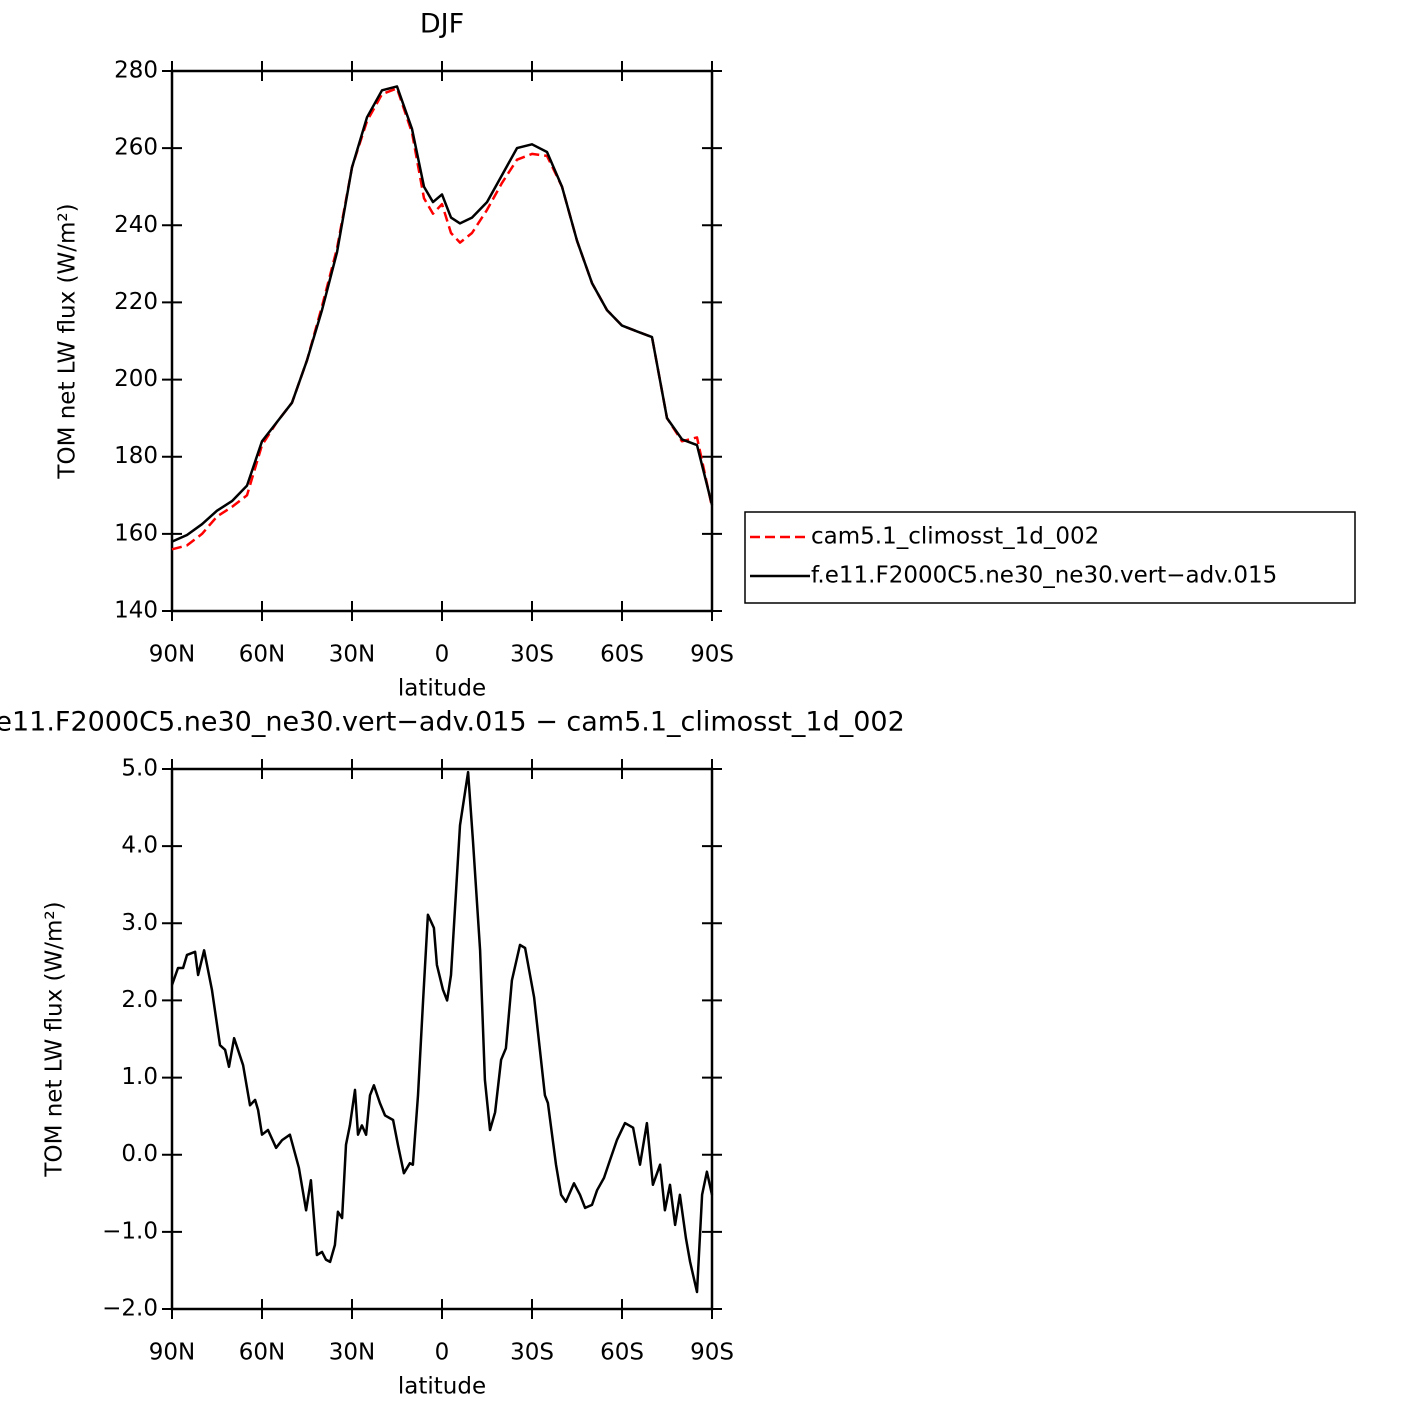 This screenshot has width=1408, height=1408. What do you see at coordinates (139, 1077) in the screenshot?
I see `y-tick-label: 1.0` at bounding box center [139, 1077].